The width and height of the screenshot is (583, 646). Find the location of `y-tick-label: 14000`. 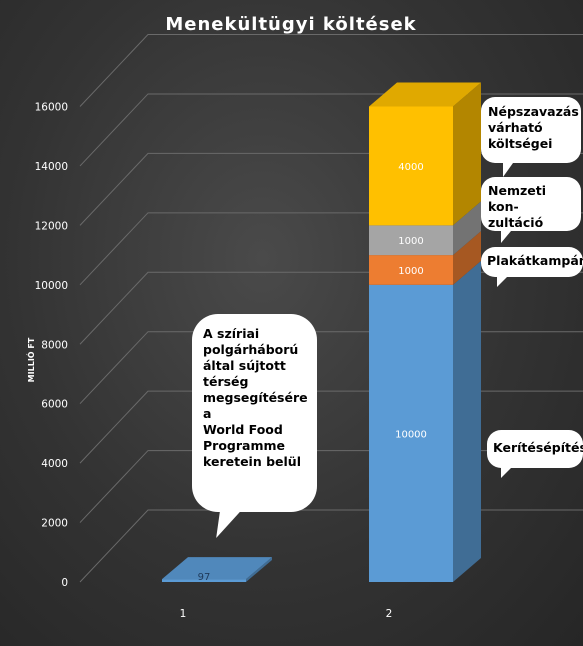

y-tick-label: 14000 is located at coordinates (51, 167).